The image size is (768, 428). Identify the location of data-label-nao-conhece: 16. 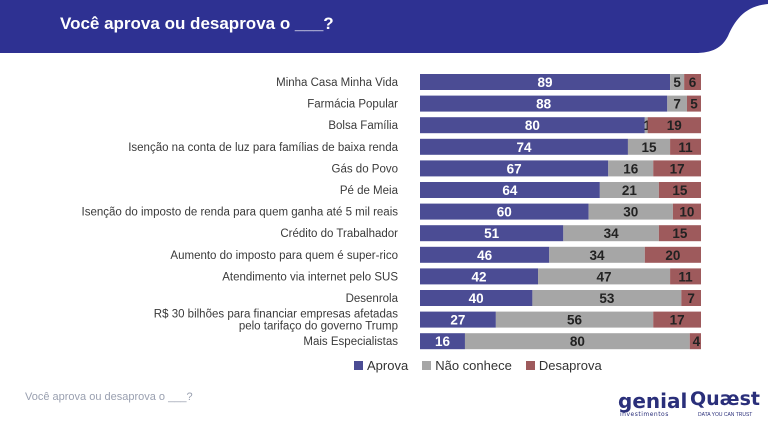
(631, 168).